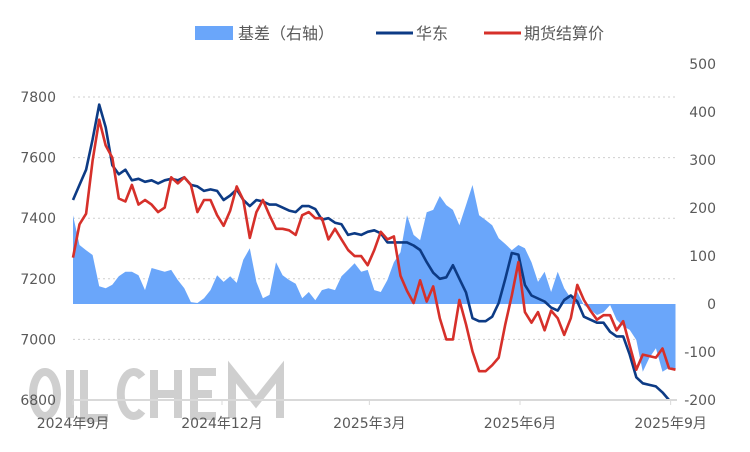 The image size is (750, 452). I want to click on x-tick-label: 2024年9月, so click(73, 424).